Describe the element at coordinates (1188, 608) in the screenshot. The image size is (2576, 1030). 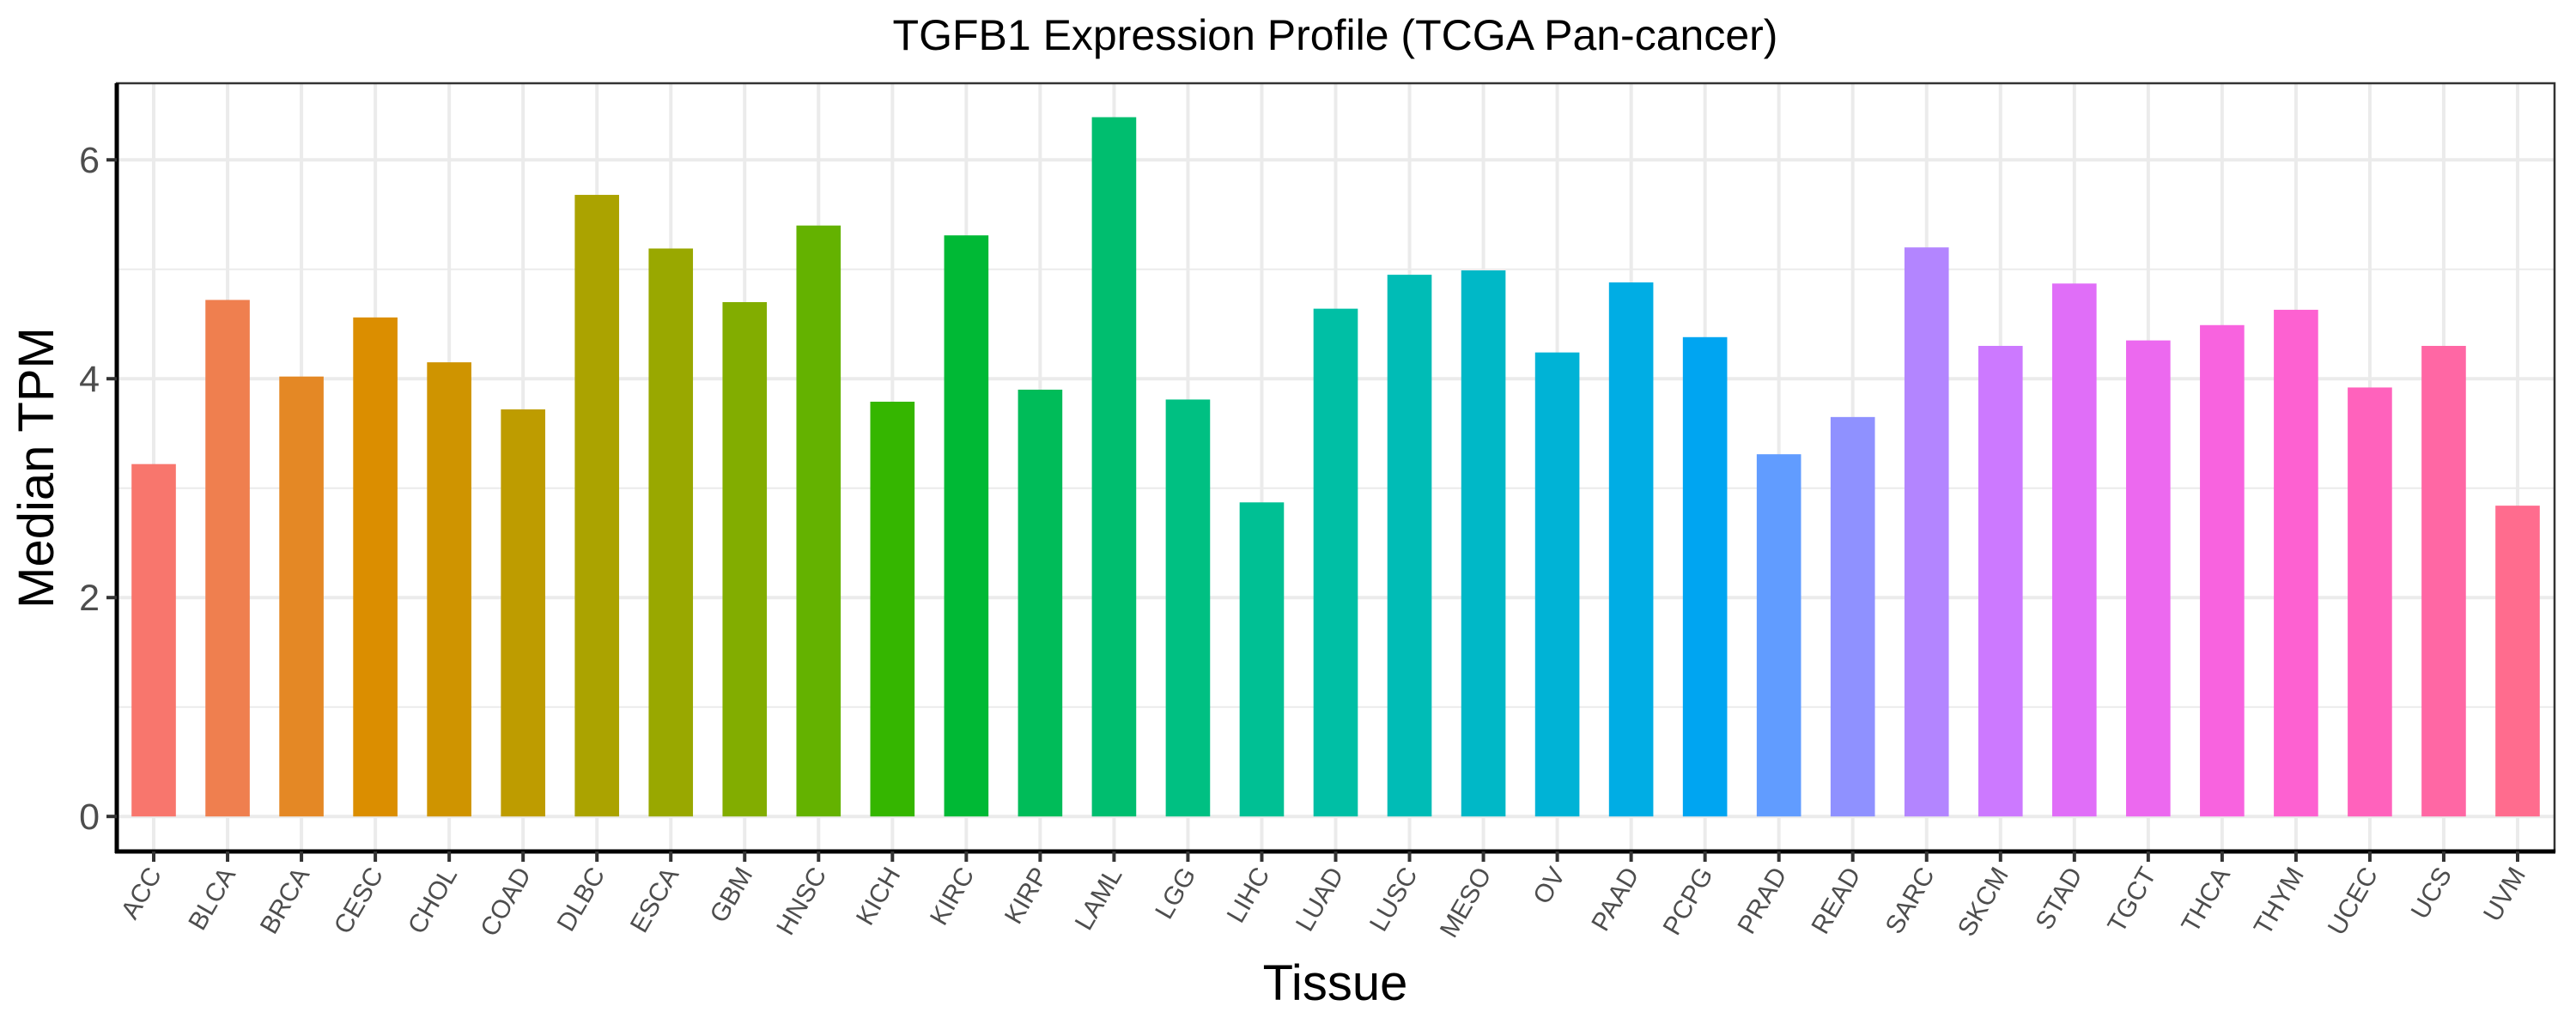
I see `bar-lgg` at that location.